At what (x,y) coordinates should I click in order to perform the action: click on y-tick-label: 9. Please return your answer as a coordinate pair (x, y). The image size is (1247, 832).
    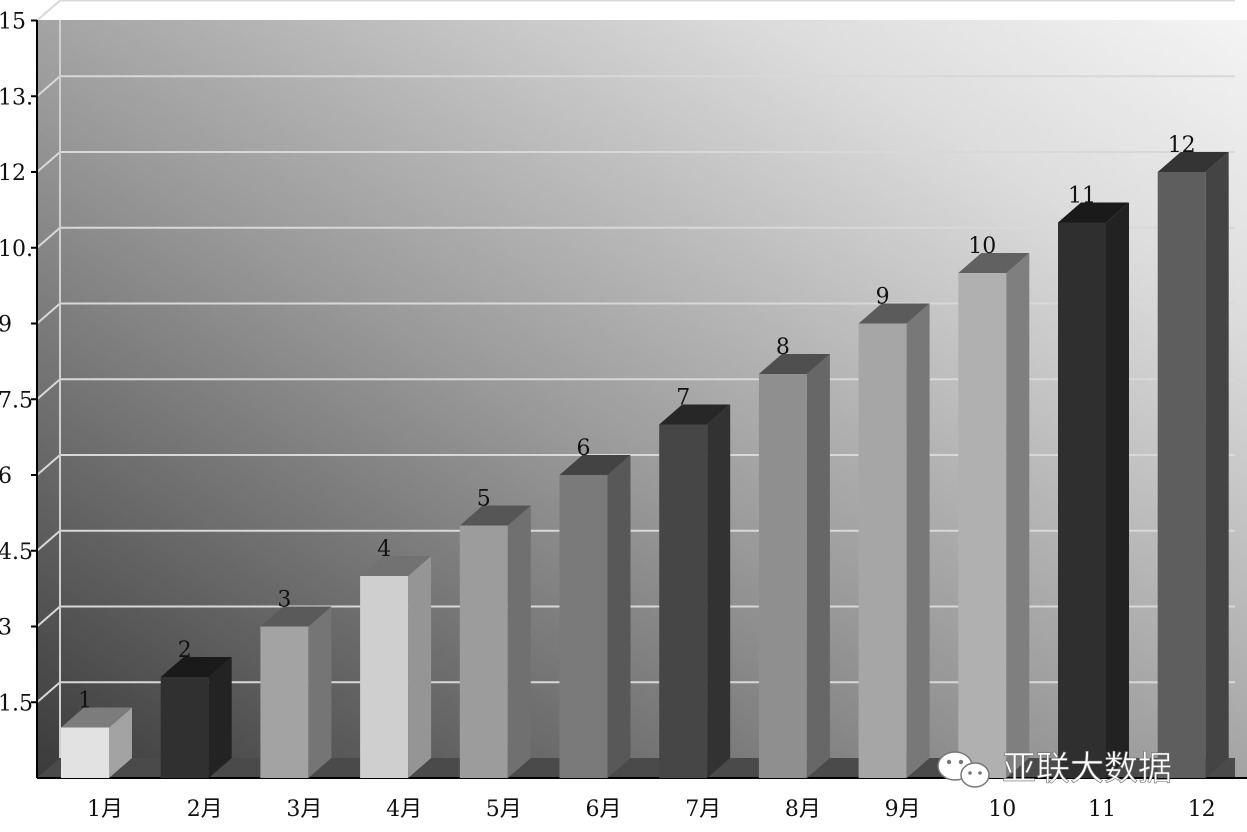
    Looking at the image, I should click on (6, 325).